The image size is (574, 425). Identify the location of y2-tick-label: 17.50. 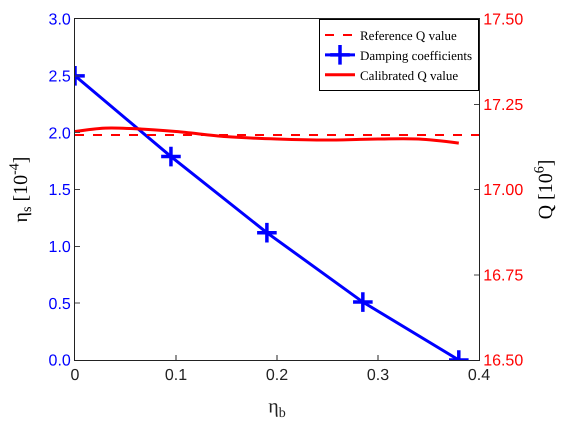
(503, 20).